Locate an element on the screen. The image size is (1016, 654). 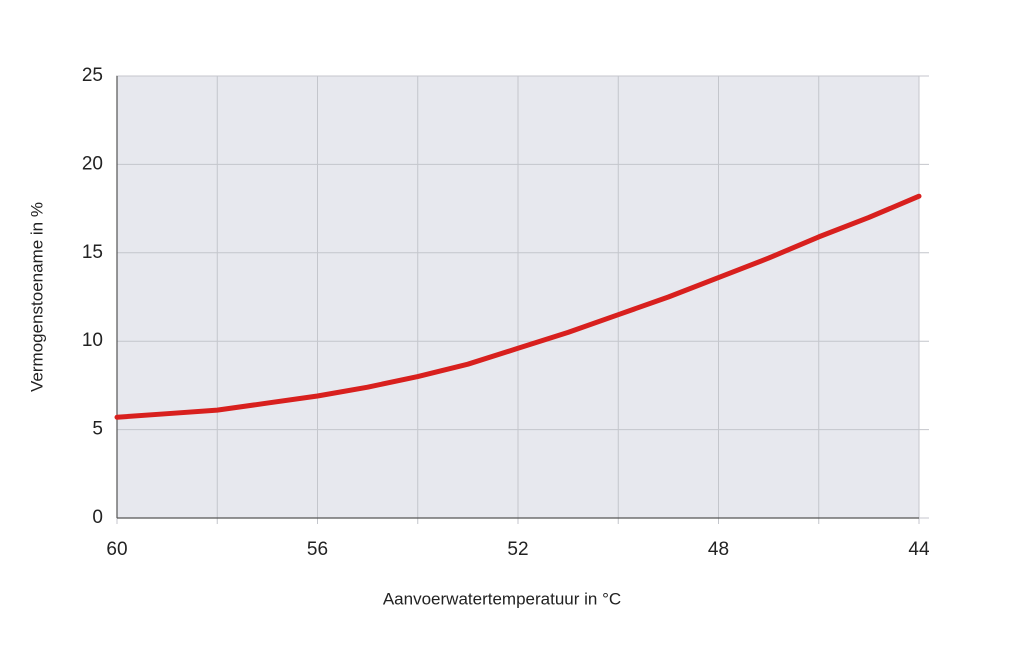
y-axis-label: Vermogenstoename in % is located at coordinates (36, 297).